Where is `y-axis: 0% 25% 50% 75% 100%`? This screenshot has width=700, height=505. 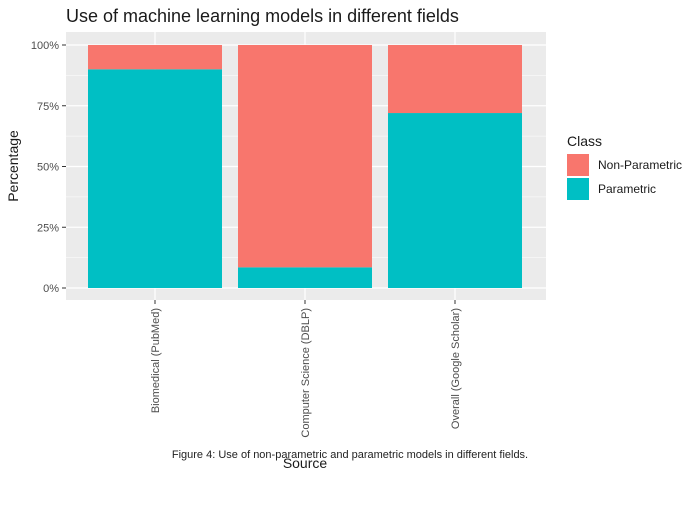
y-axis: 0% 25% 50% 75% 100% is located at coordinates (48, 167).